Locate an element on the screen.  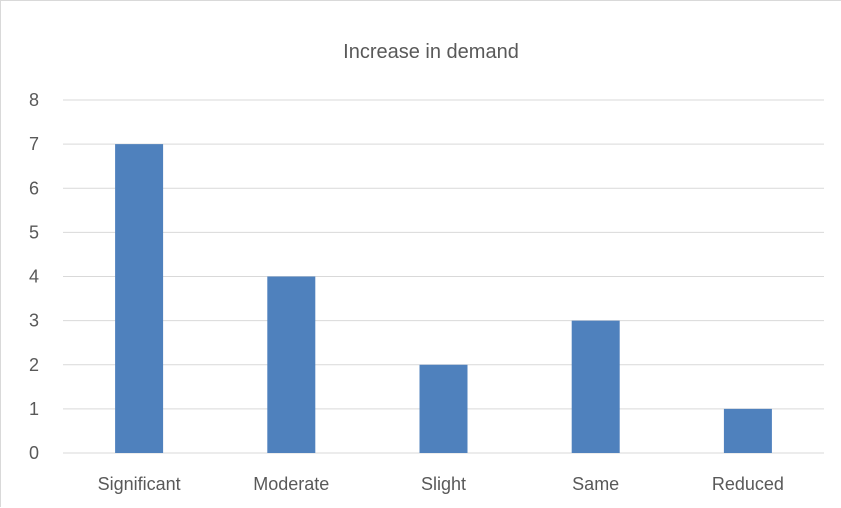
x-tick-label: Moderate is located at coordinates (291, 484).